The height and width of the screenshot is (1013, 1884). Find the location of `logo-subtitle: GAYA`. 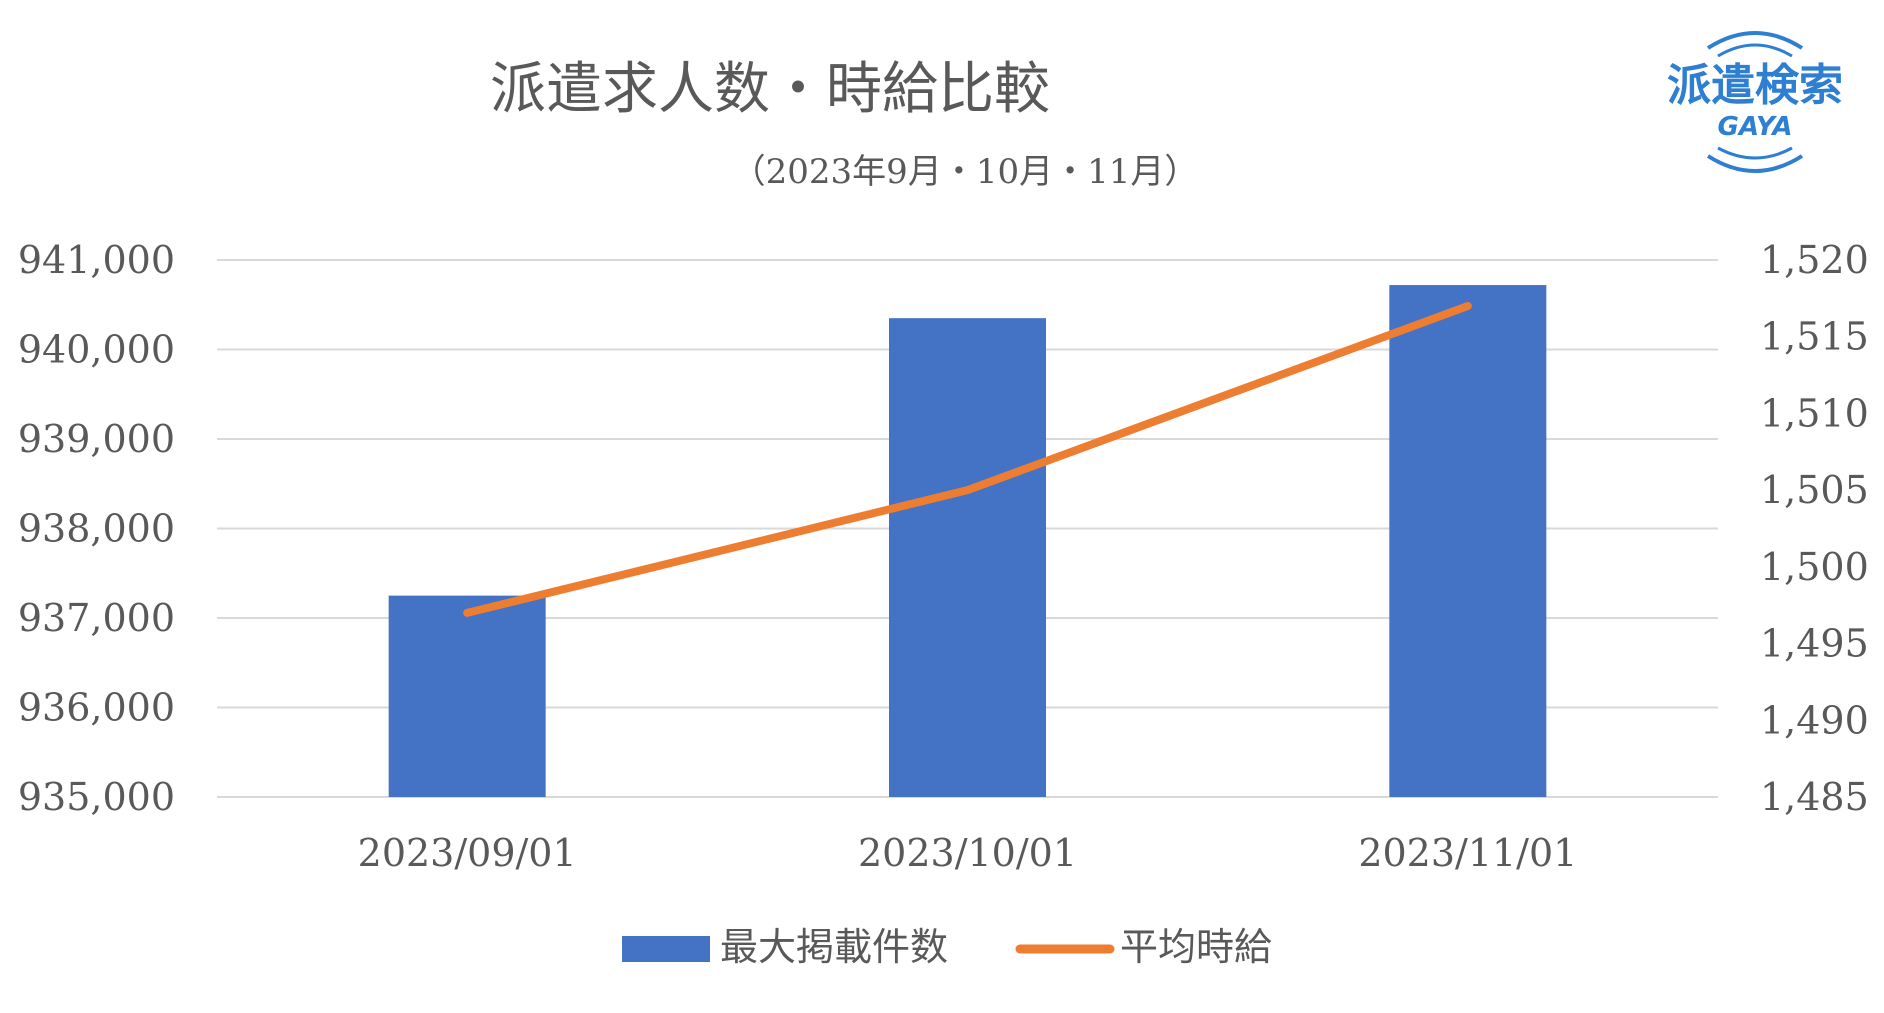

logo-subtitle: GAYA is located at coordinates (1755, 127).